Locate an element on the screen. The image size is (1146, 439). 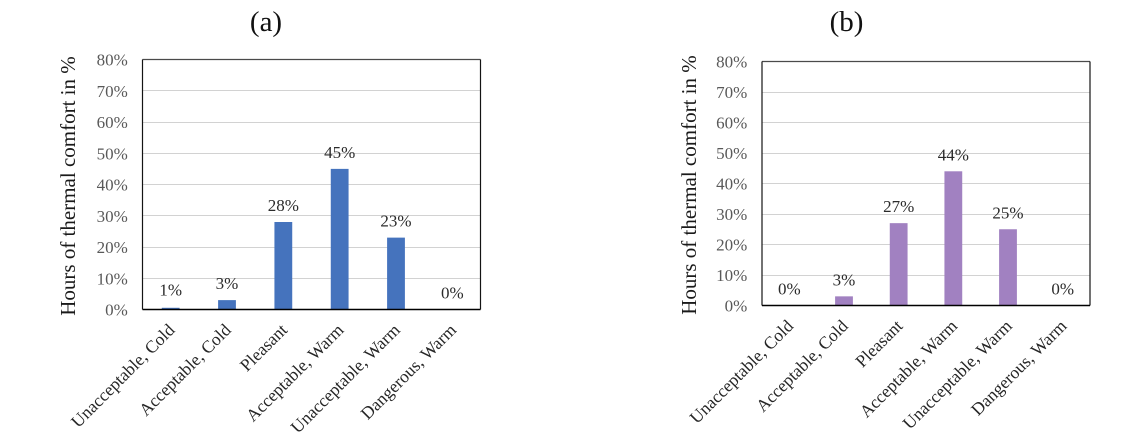
svg-text: 1% is located at coordinates (170, 289).